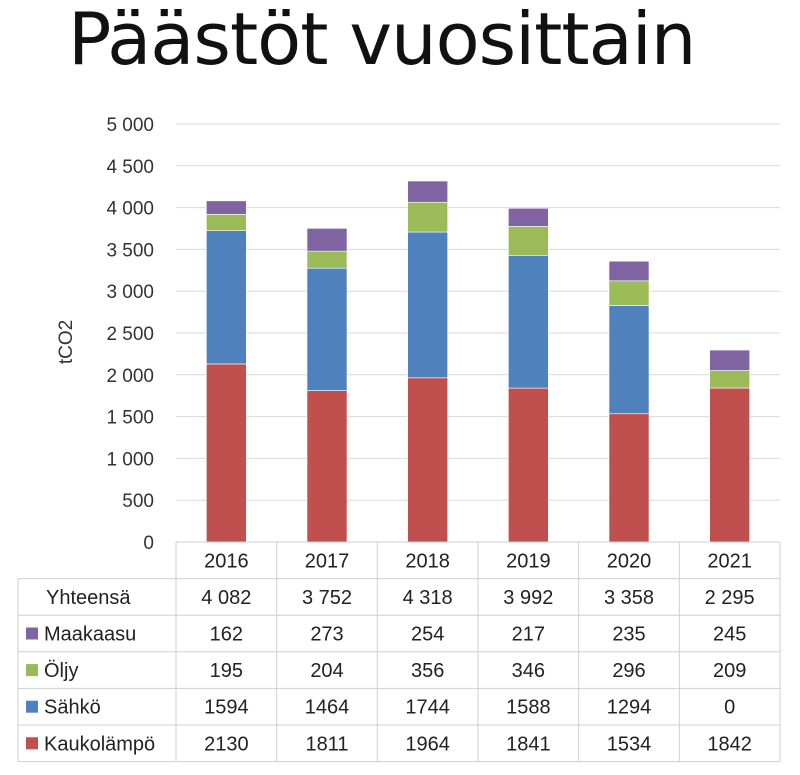  I want to click on legend-label: Kaukolämpö, so click(99, 744).